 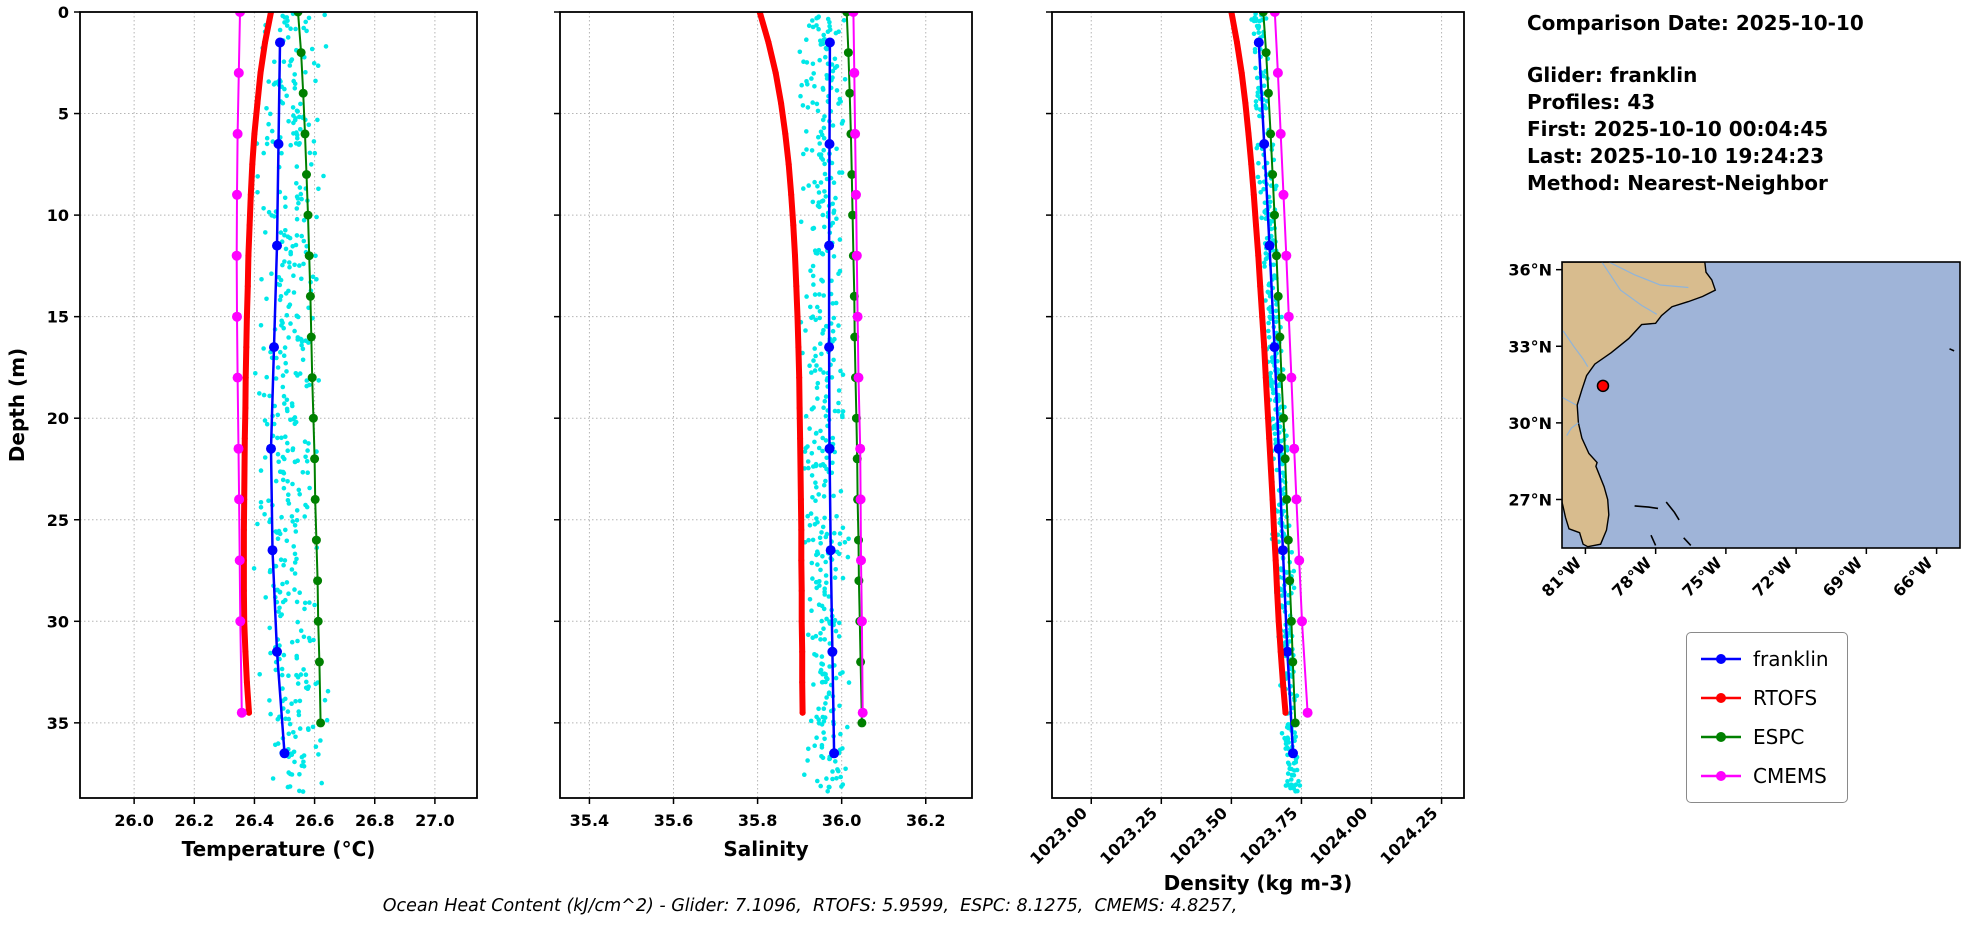 I want to click on legend: franklin RTOFS ESPC CMEMS, so click(x=1767, y=717).